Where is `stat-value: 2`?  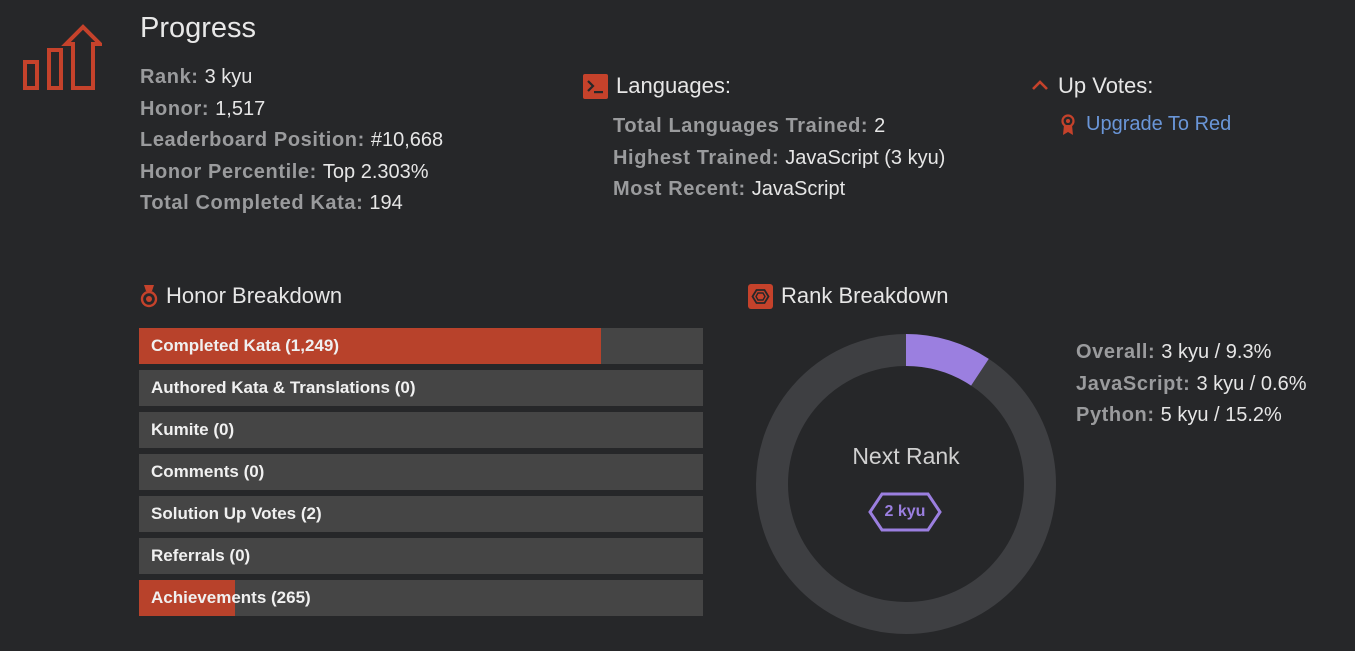 stat-value: 2 is located at coordinates (880, 126).